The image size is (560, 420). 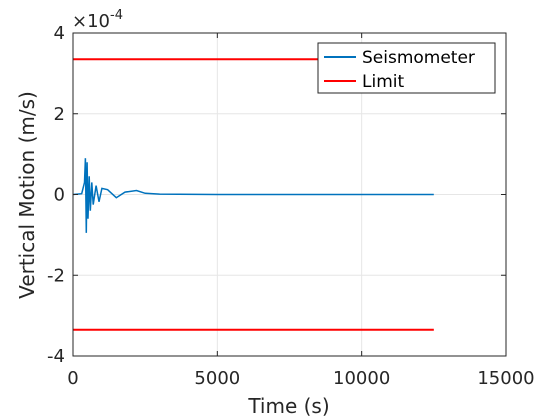 I want to click on x-tick-label: 0, so click(x=72, y=378).